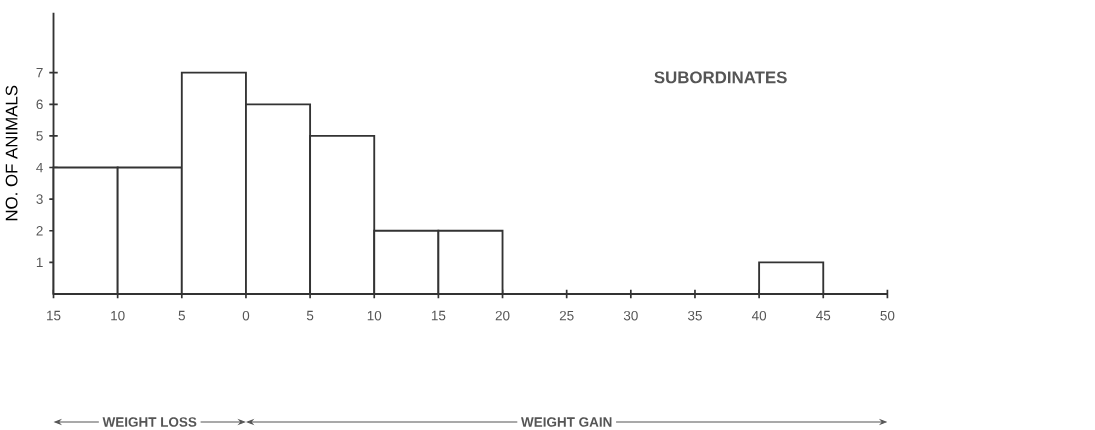 This screenshot has width=1095, height=430. What do you see at coordinates (39, 167) in the screenshot?
I see `y-tick-label: 4` at bounding box center [39, 167].